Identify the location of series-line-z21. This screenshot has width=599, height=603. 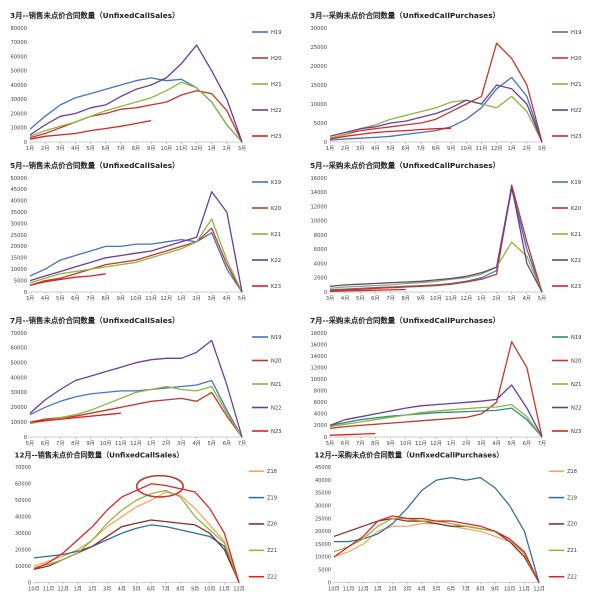
(136, 536).